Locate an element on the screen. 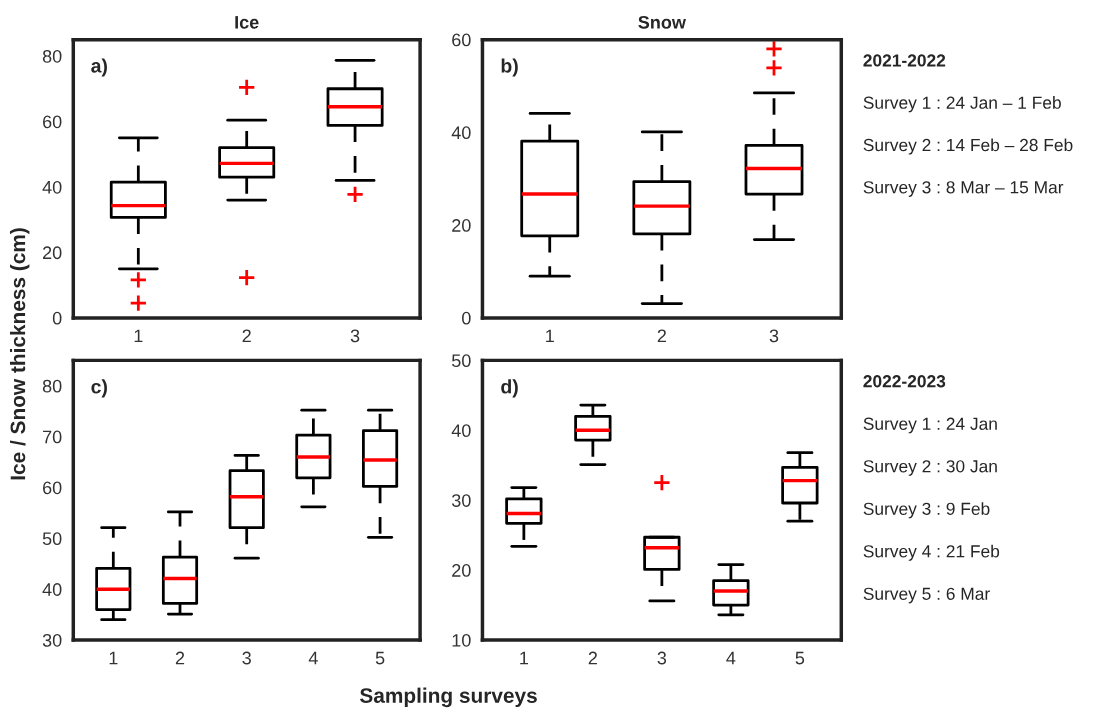 The image size is (1094, 708). text: 2021-2022 is located at coordinates (904, 60).